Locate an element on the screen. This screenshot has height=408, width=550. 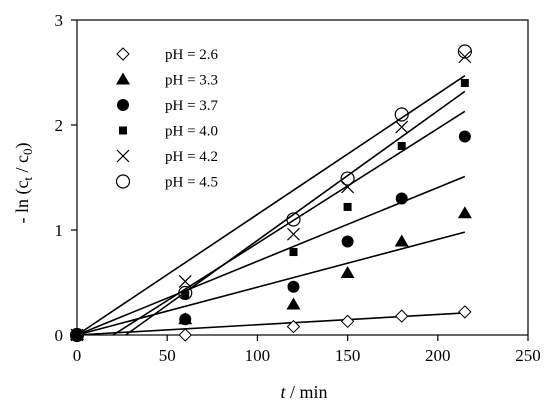
legend-label: pH = 2.6 is located at coordinates (192, 55).